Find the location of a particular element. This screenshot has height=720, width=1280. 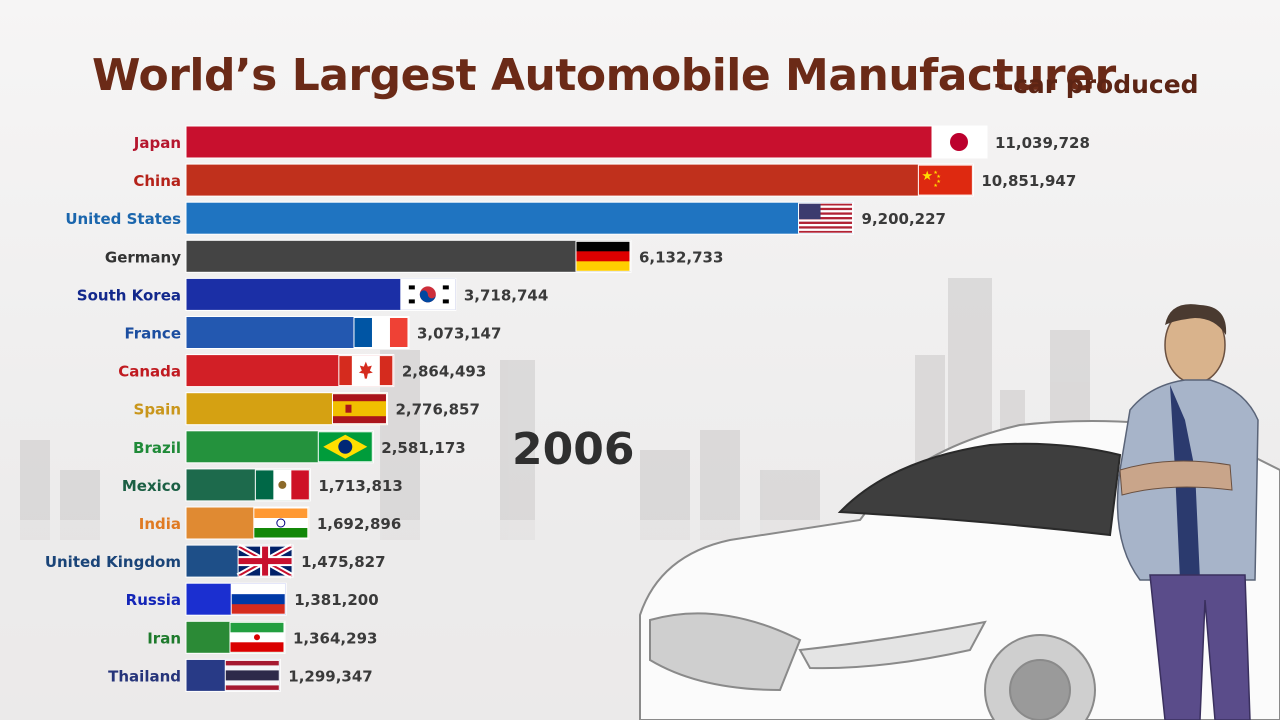

category-label-china: China is located at coordinates (157, 181).